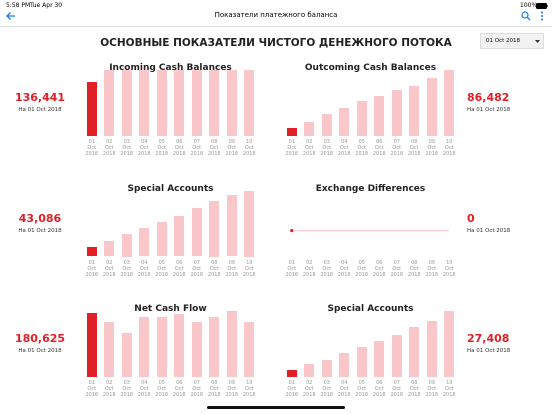 The width and height of the screenshot is (552, 414). I want to click on search-button, so click(526, 16).